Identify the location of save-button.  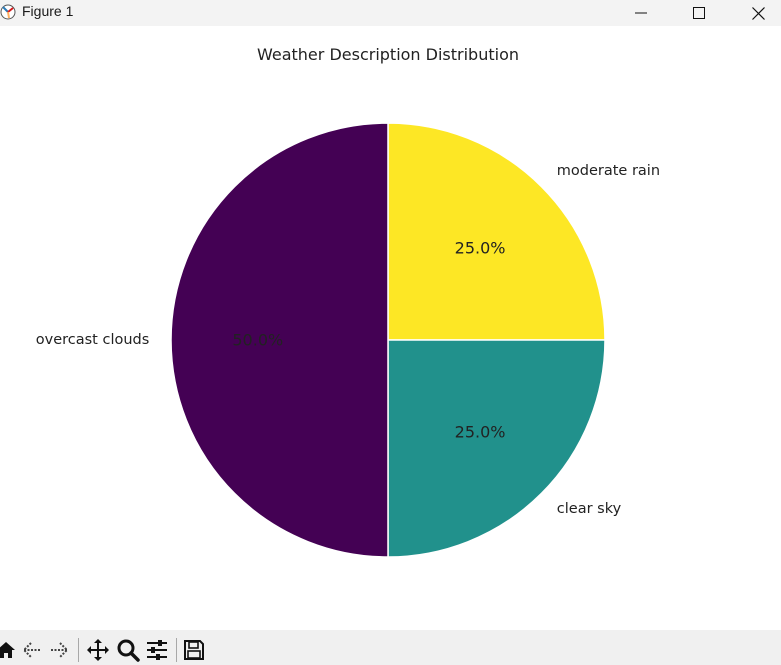
(194, 650).